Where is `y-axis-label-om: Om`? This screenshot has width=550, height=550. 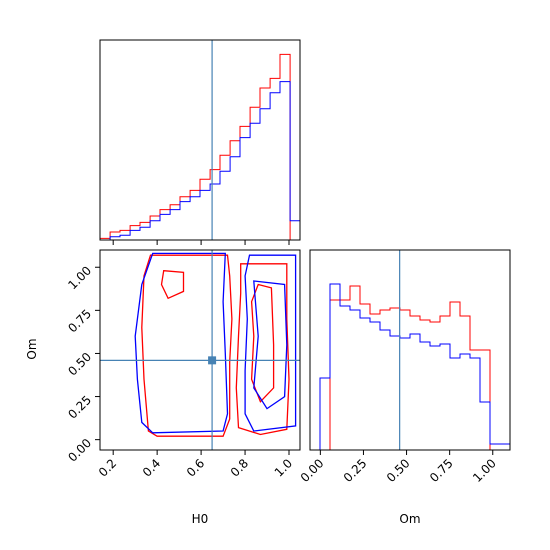
y-axis-label-om: Om is located at coordinates (32, 348).